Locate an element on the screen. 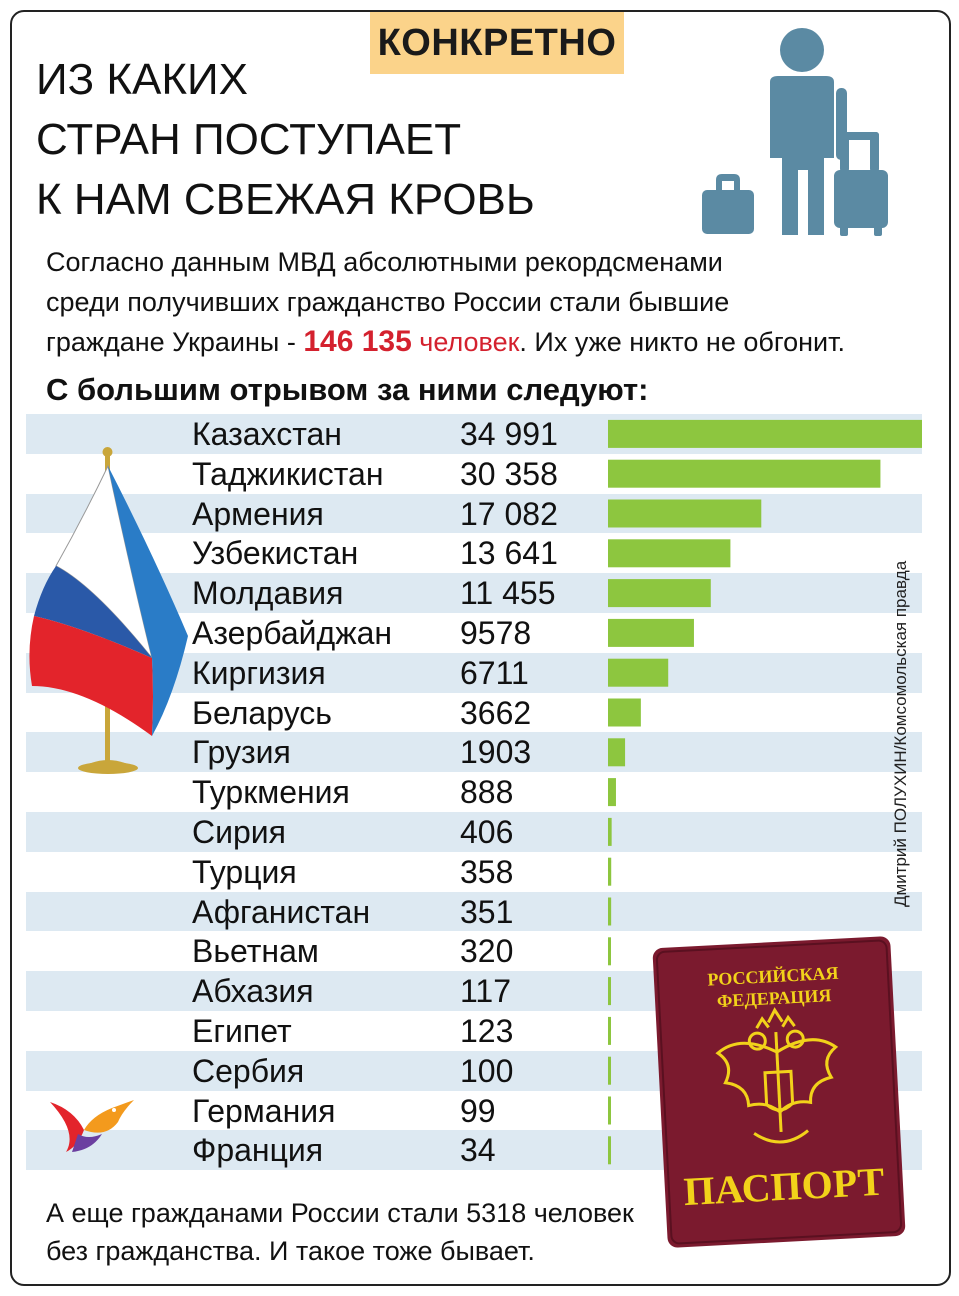  table-row: Азербайджан 9578 is located at coordinates (474, 633).